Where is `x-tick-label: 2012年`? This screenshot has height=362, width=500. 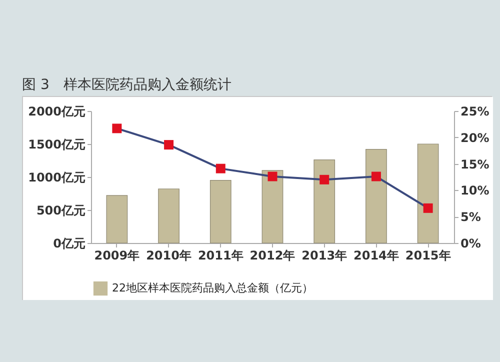
x-tick-label: 2012年 is located at coordinates (273, 255).